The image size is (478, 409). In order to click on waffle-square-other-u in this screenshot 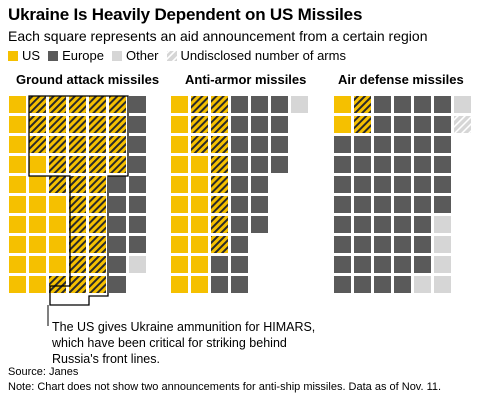, I will do `click(462, 124)`.